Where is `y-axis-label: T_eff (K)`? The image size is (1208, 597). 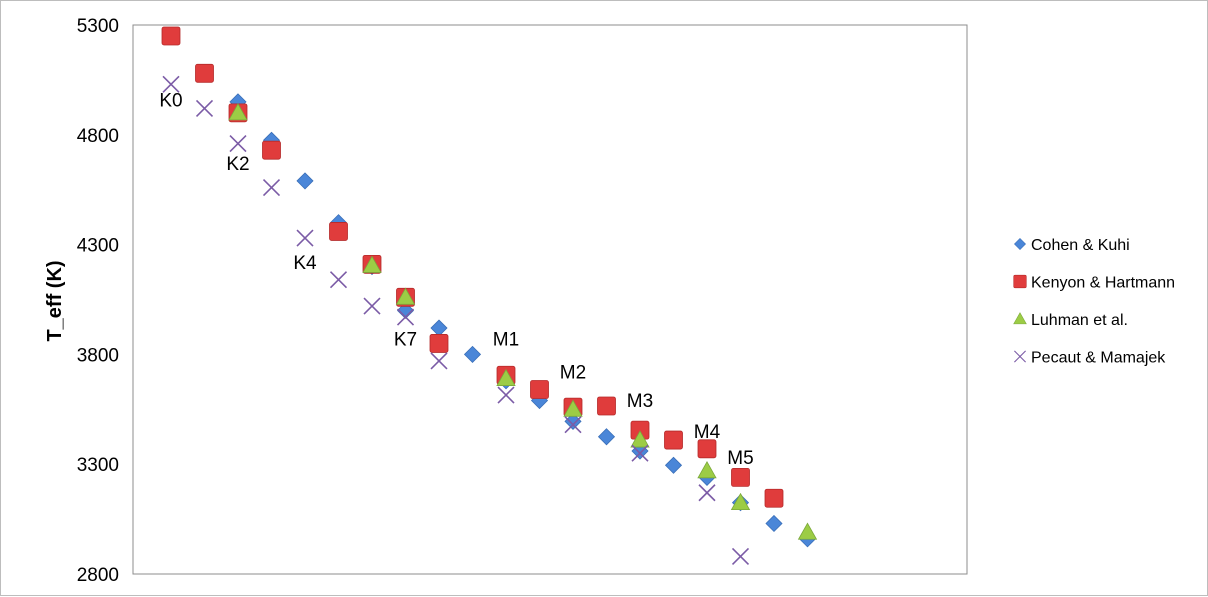 y-axis-label: T_eff (K) is located at coordinates (55, 300).